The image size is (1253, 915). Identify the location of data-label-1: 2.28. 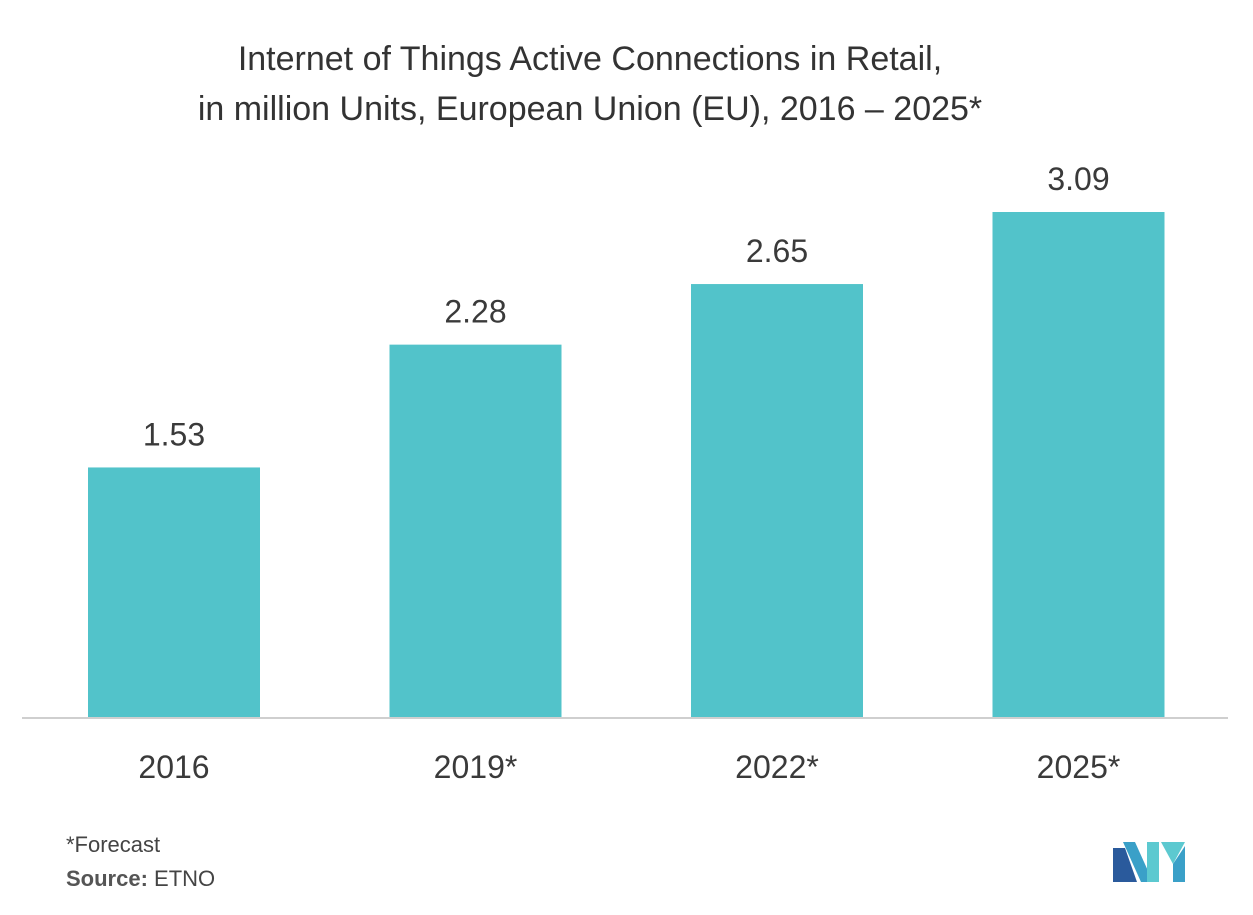
(475, 312).